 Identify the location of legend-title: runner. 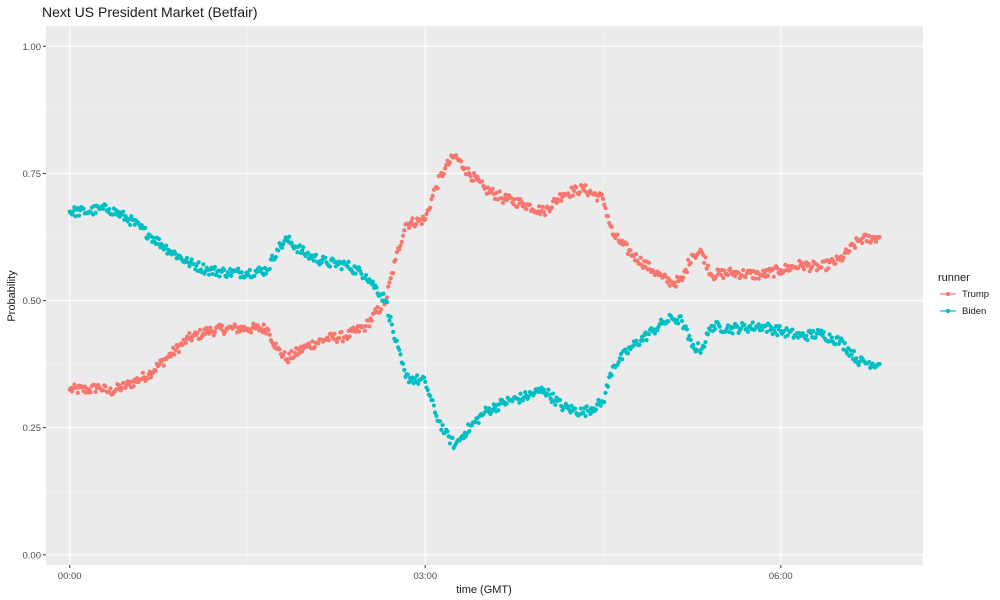
(954, 278).